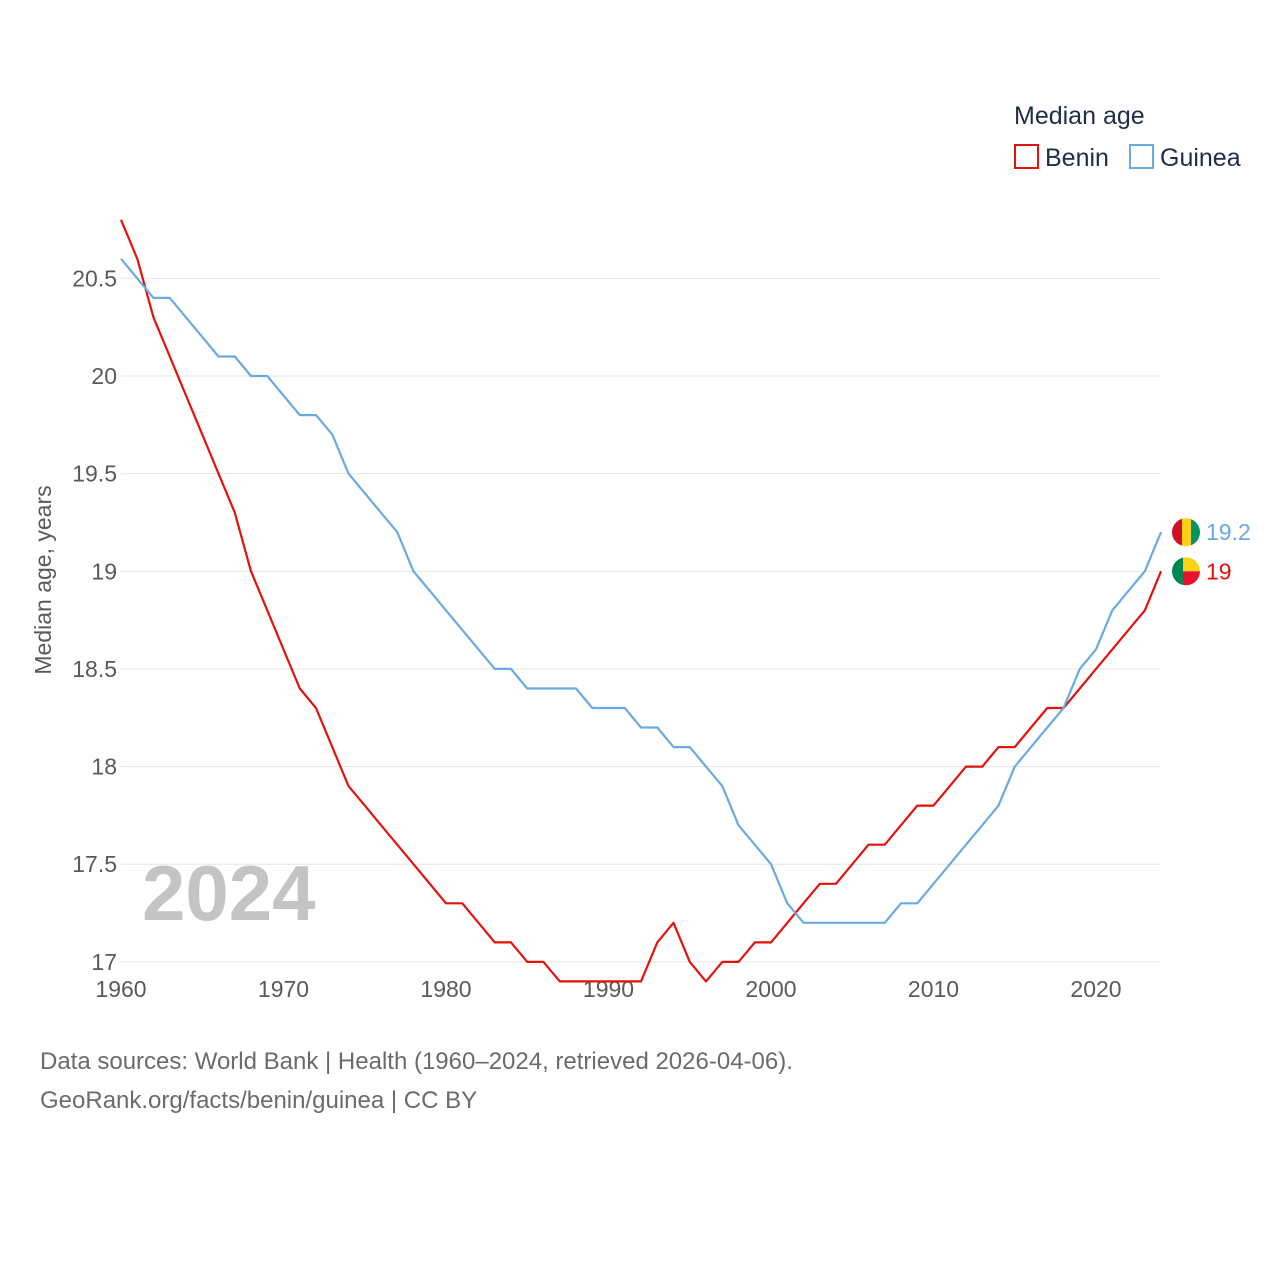  I want to click on y-tick-18.5: 18.5, so click(94, 669).